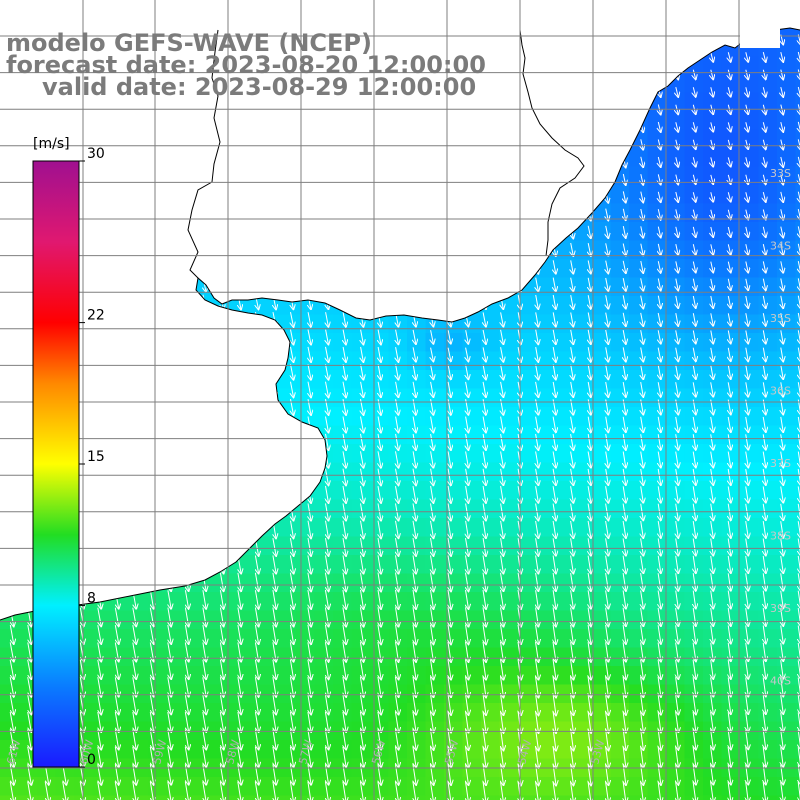 Image resolution: width=800 pixels, height=800 pixels. I want to click on colorbar-tick-label: 0, so click(91, 760).